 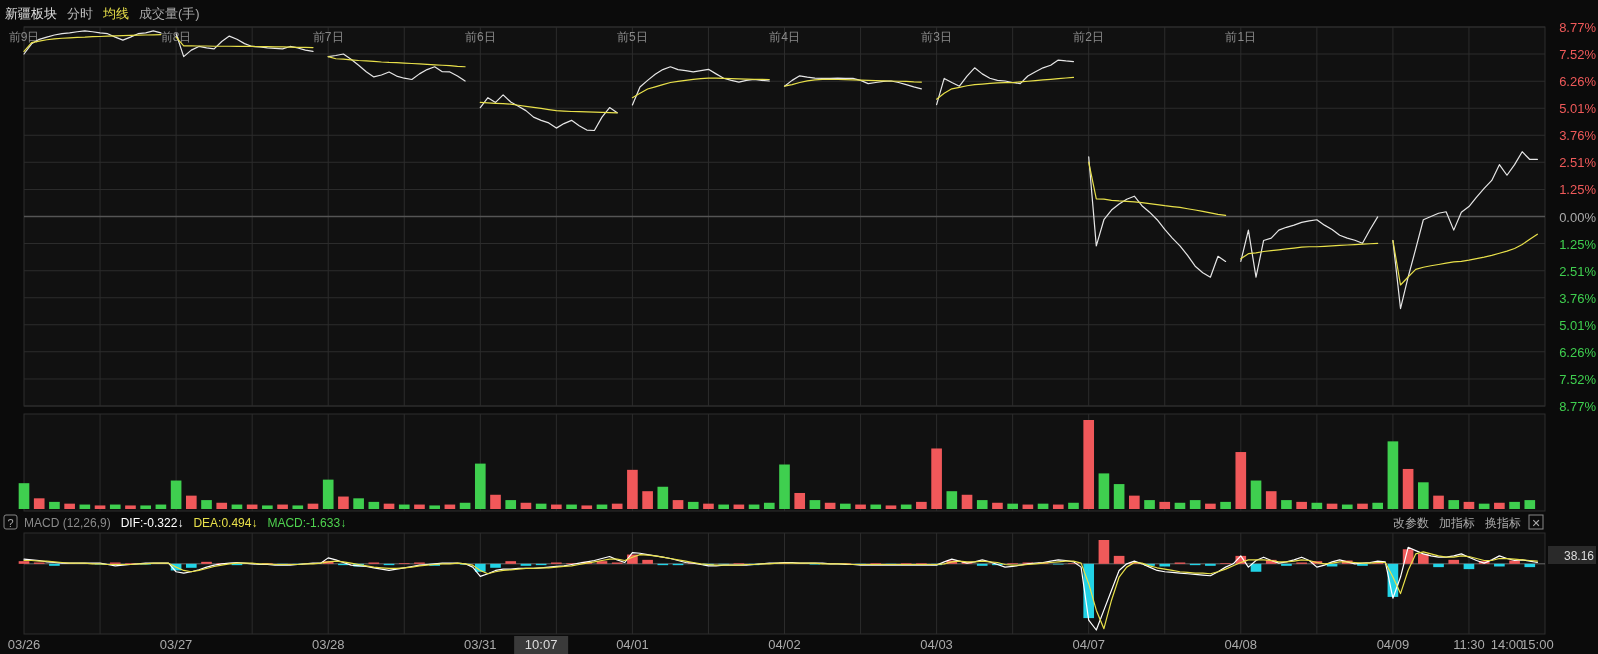 I want to click on series-label: 均线, so click(x=115, y=13).